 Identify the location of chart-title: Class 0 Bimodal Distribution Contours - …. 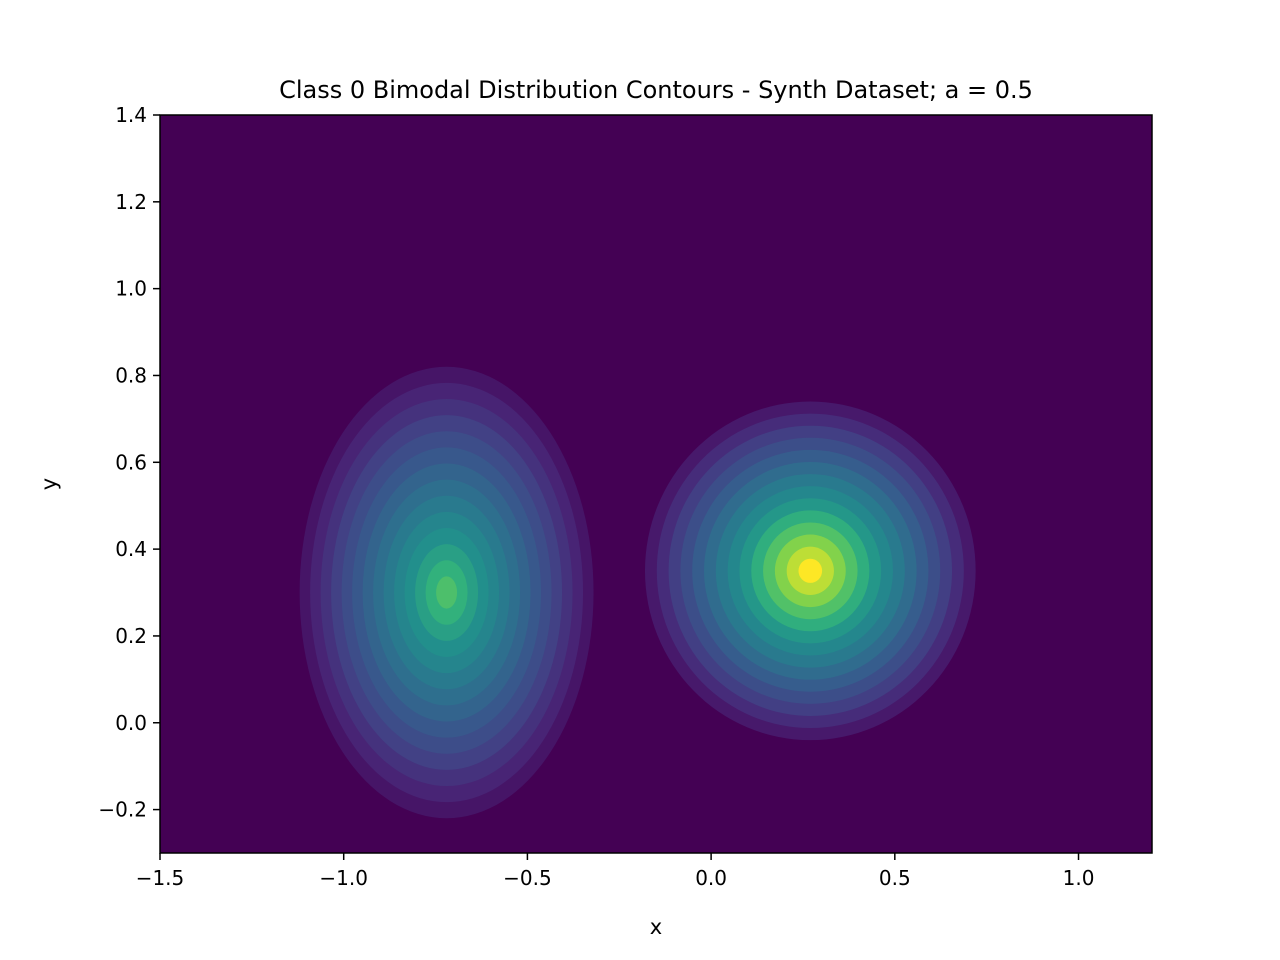
(656, 90).